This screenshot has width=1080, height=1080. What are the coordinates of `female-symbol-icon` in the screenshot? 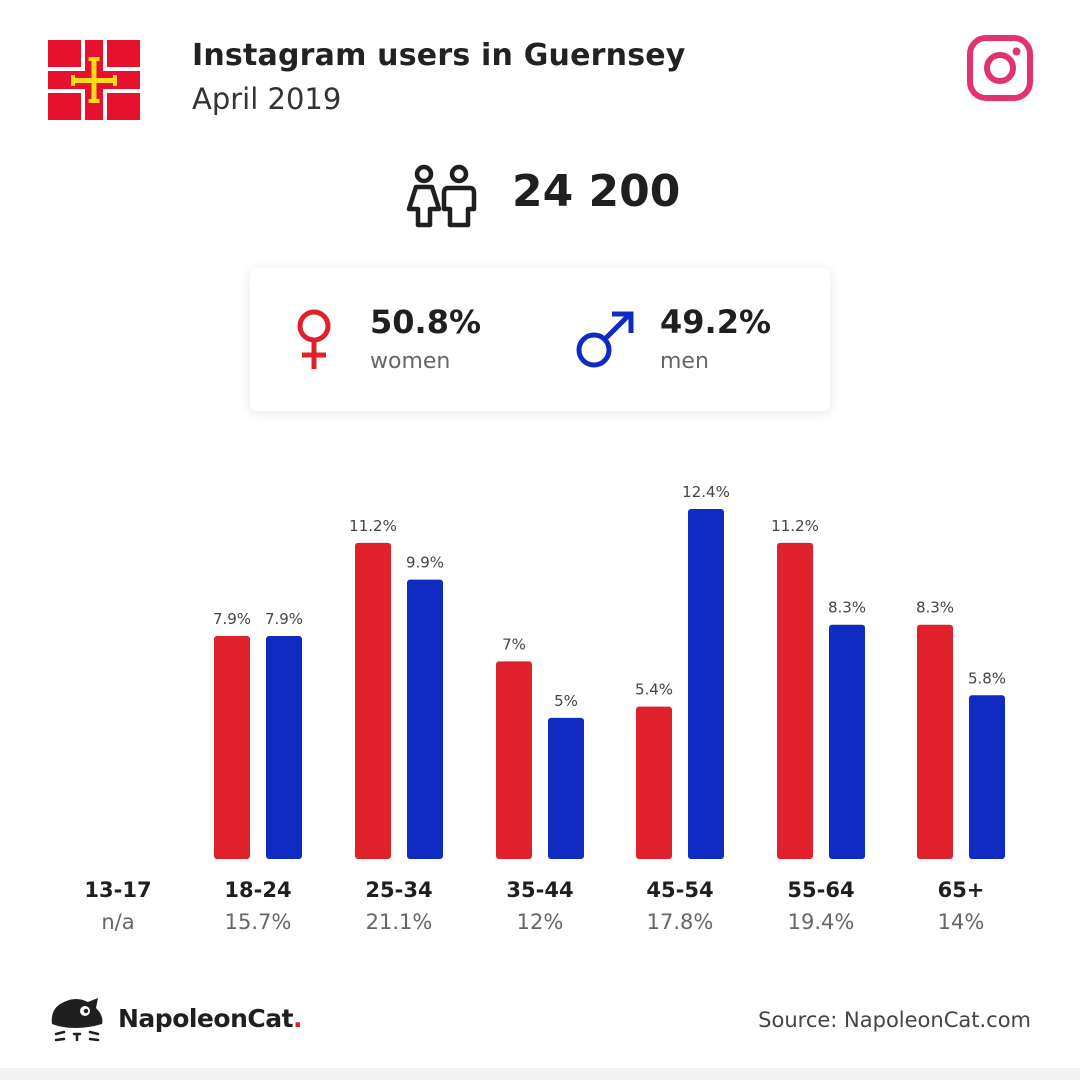 It's located at (314, 339).